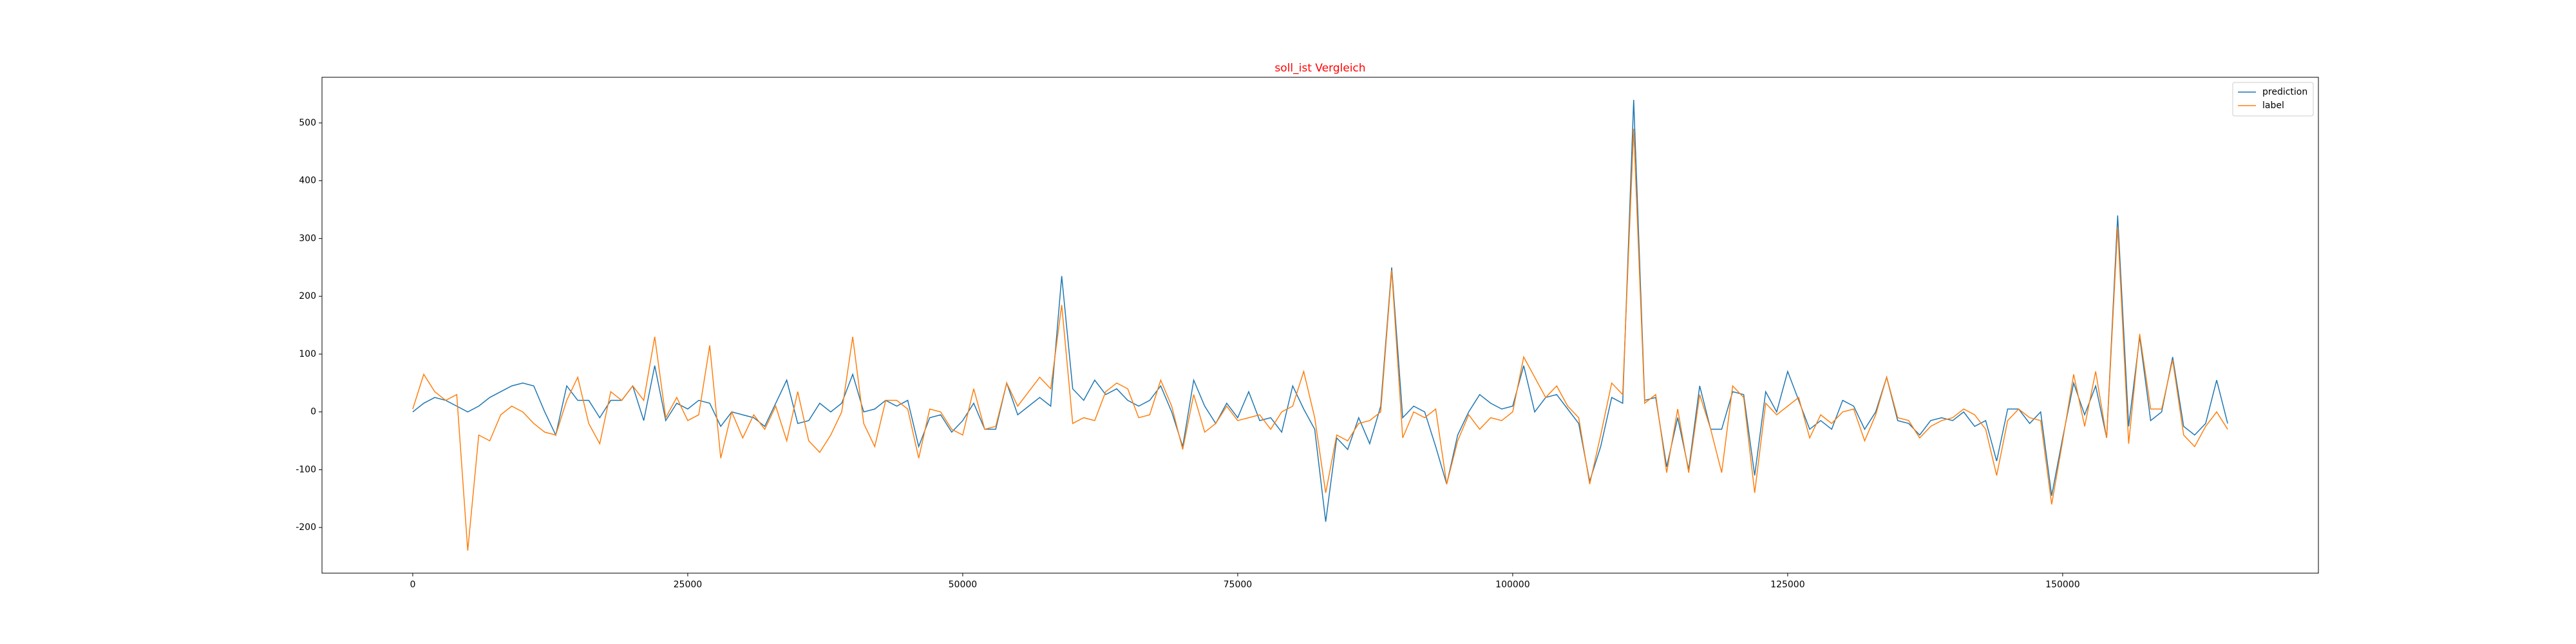 Image resolution: width=2576 pixels, height=644 pixels. Describe the element at coordinates (1512, 585) in the screenshot. I see `x-tick-label: 100000` at that location.